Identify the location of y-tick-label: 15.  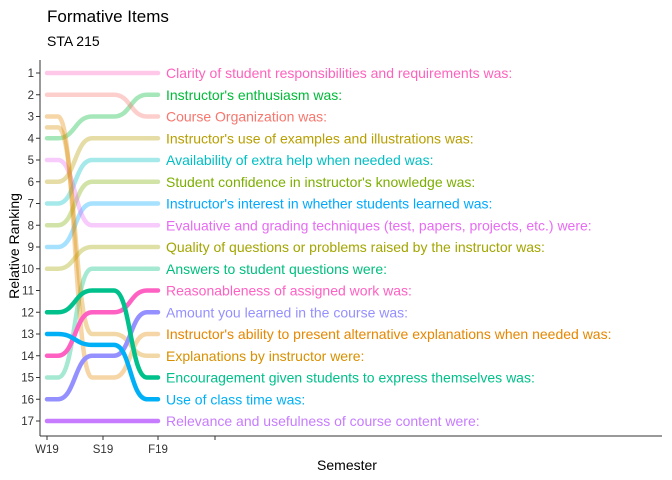
(27, 379).